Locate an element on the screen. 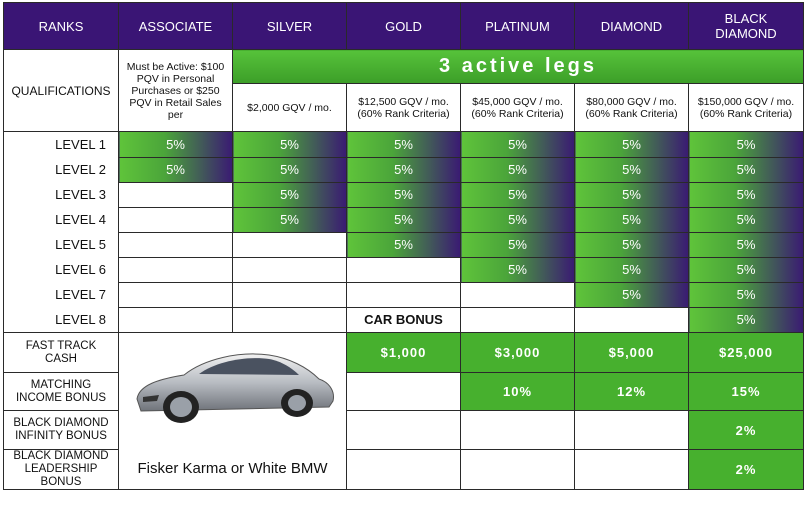 The height and width of the screenshot is (520, 805). qualifications-label: QUALIFICATIONS is located at coordinates (61, 90).